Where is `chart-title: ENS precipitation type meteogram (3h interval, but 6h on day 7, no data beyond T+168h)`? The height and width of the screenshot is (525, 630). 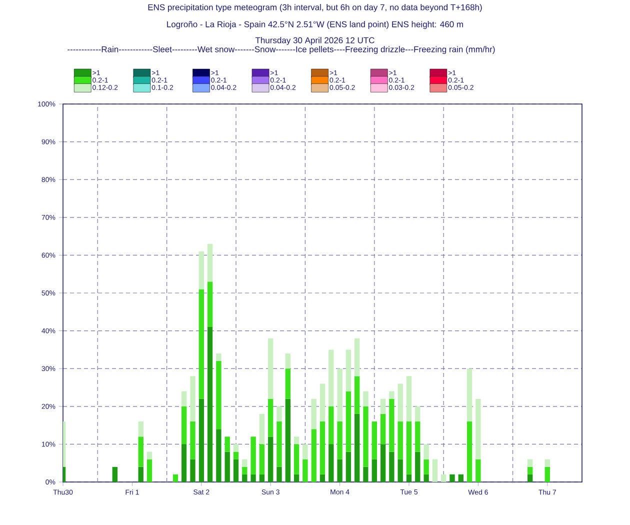 chart-title: ENS precipitation type meteogram (3h interval, but 6h on day 7, no data beyond T+168h) is located at coordinates (315, 8).